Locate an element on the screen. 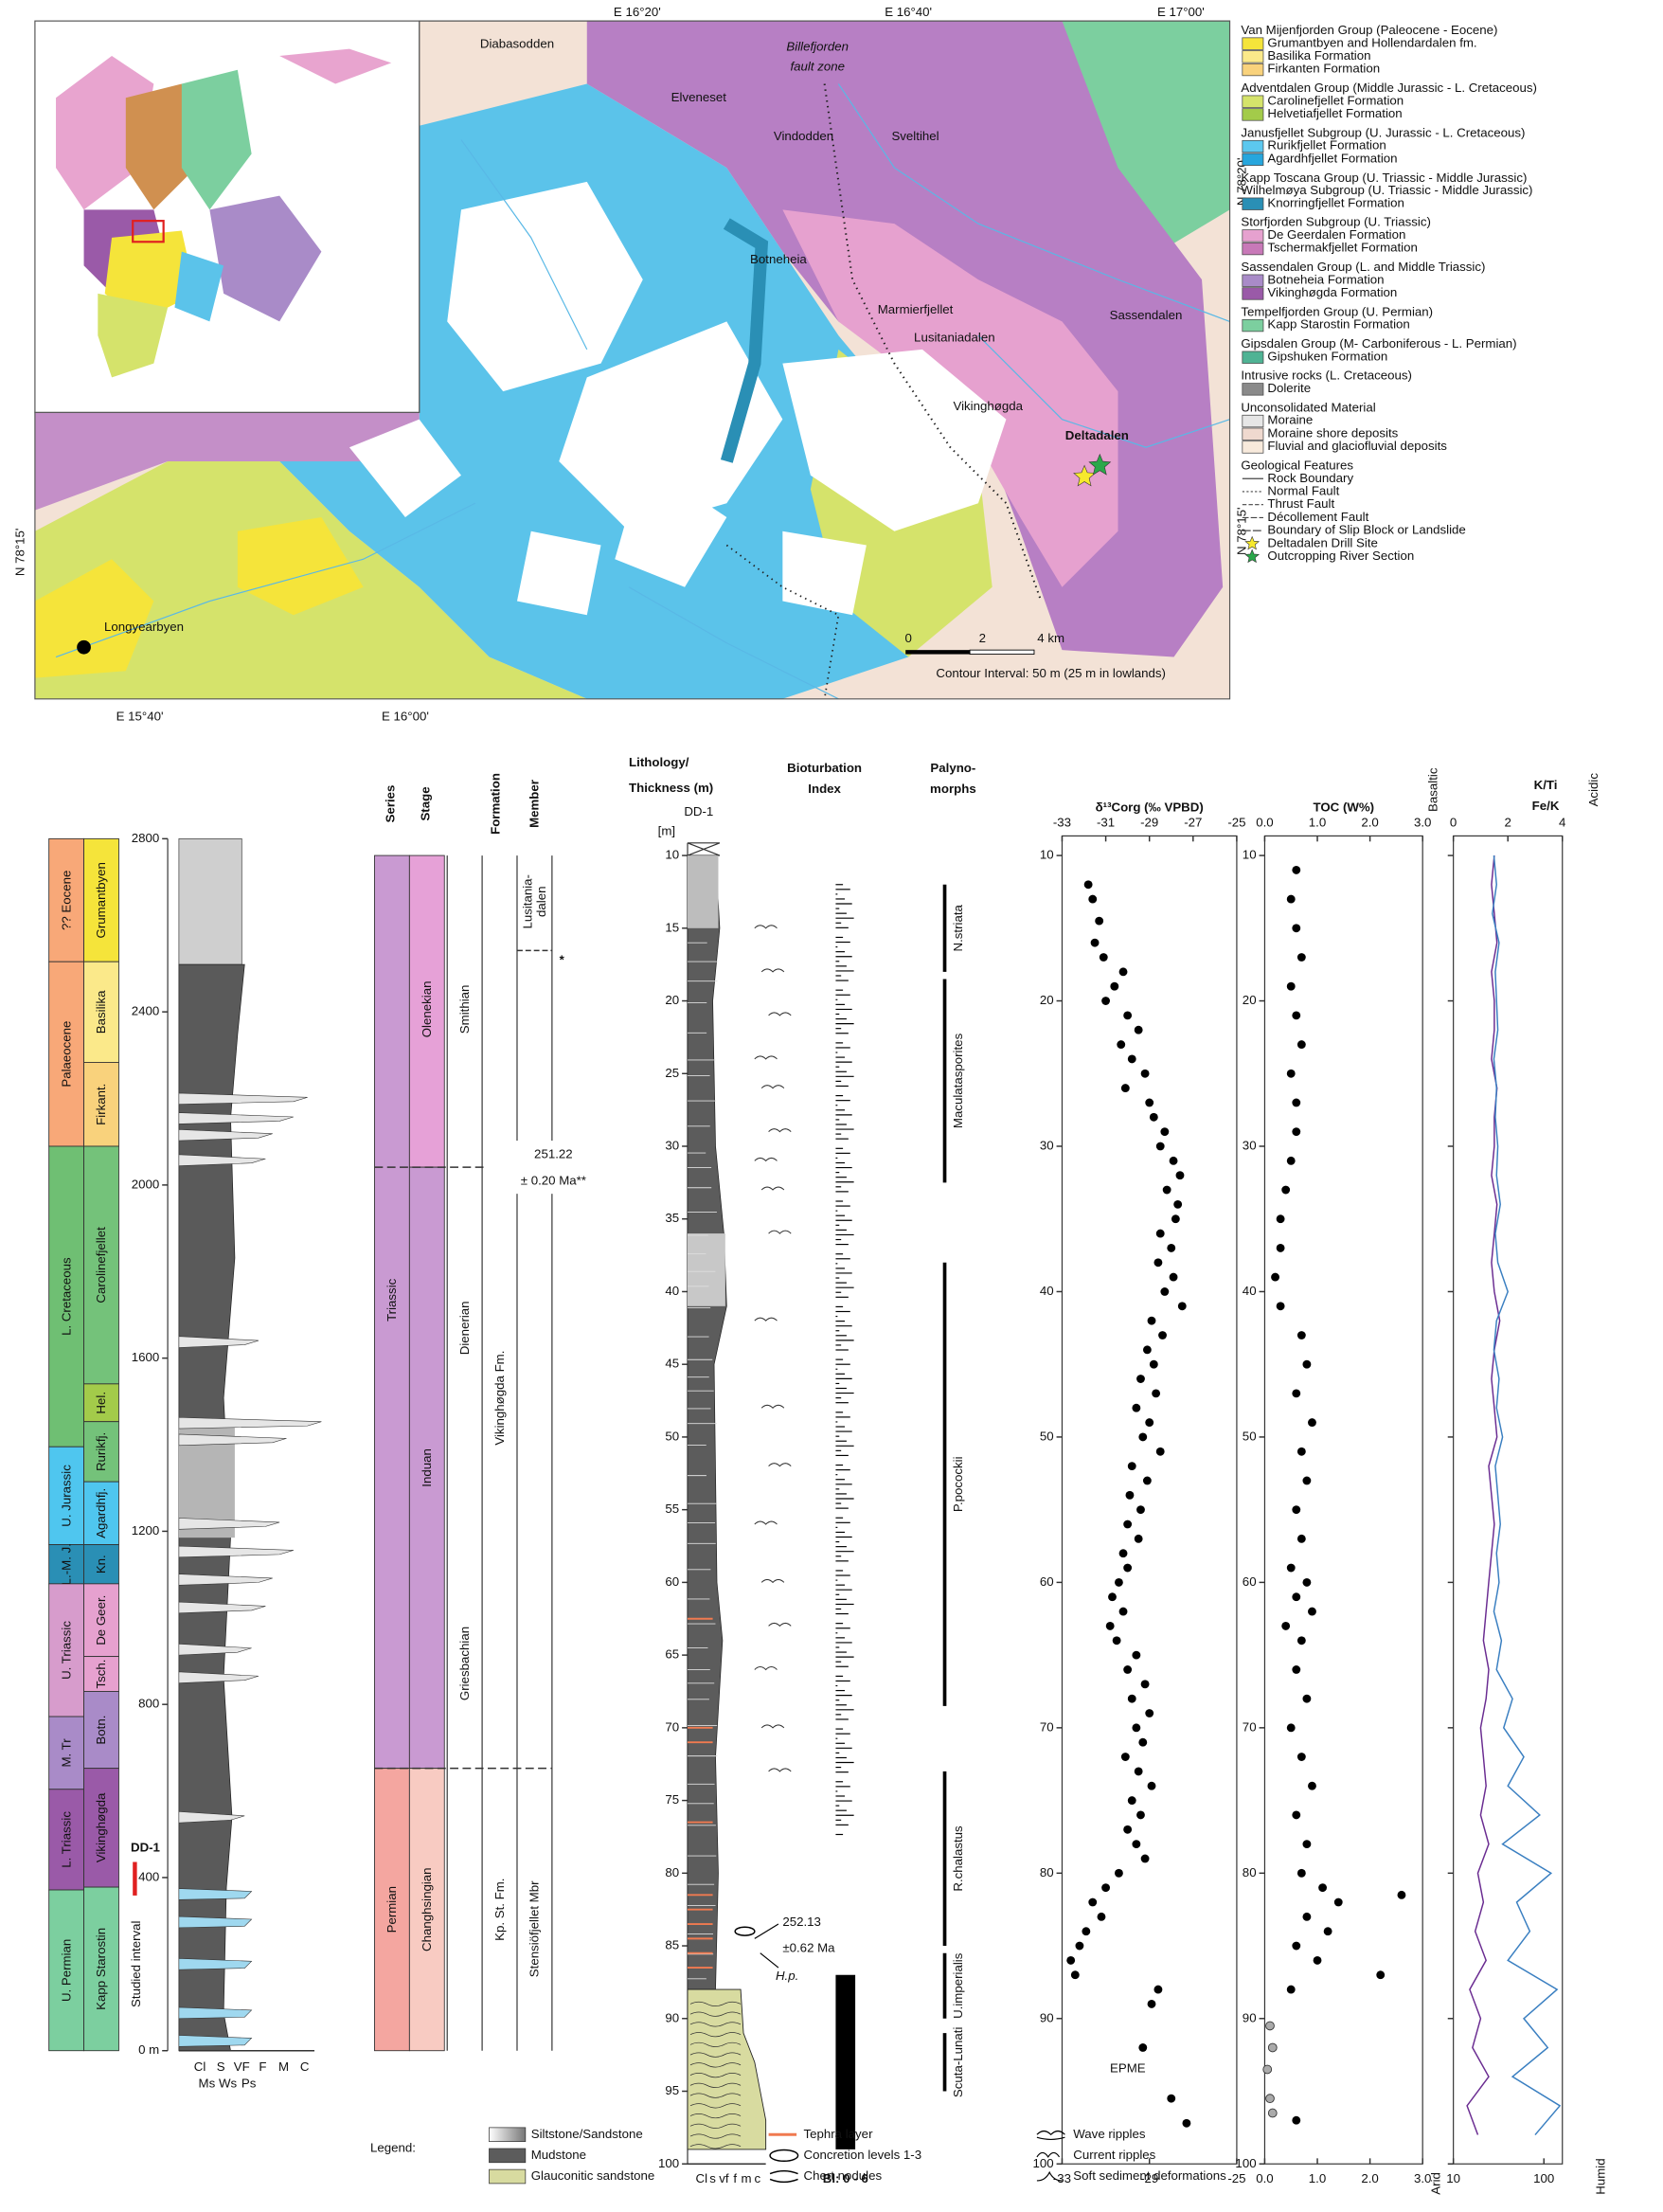 Image resolution: width=1663 pixels, height=2212 pixels. grain-size-label: M is located at coordinates (283, 2067).